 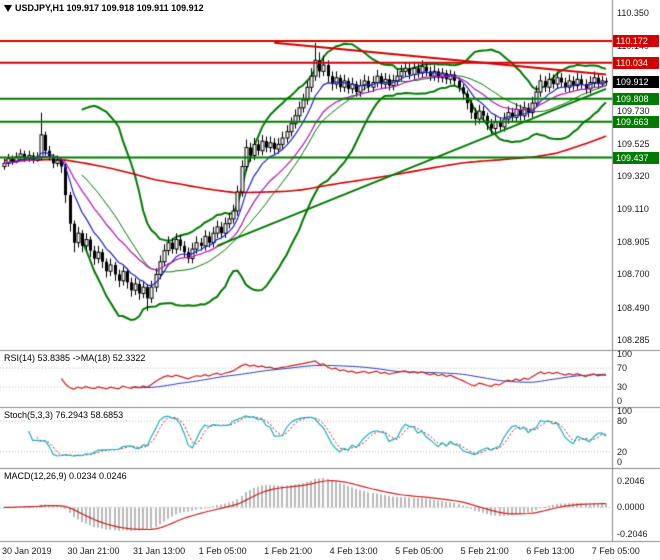 I want to click on time-axis-label: 30 Jan 21:00, so click(x=93, y=551).